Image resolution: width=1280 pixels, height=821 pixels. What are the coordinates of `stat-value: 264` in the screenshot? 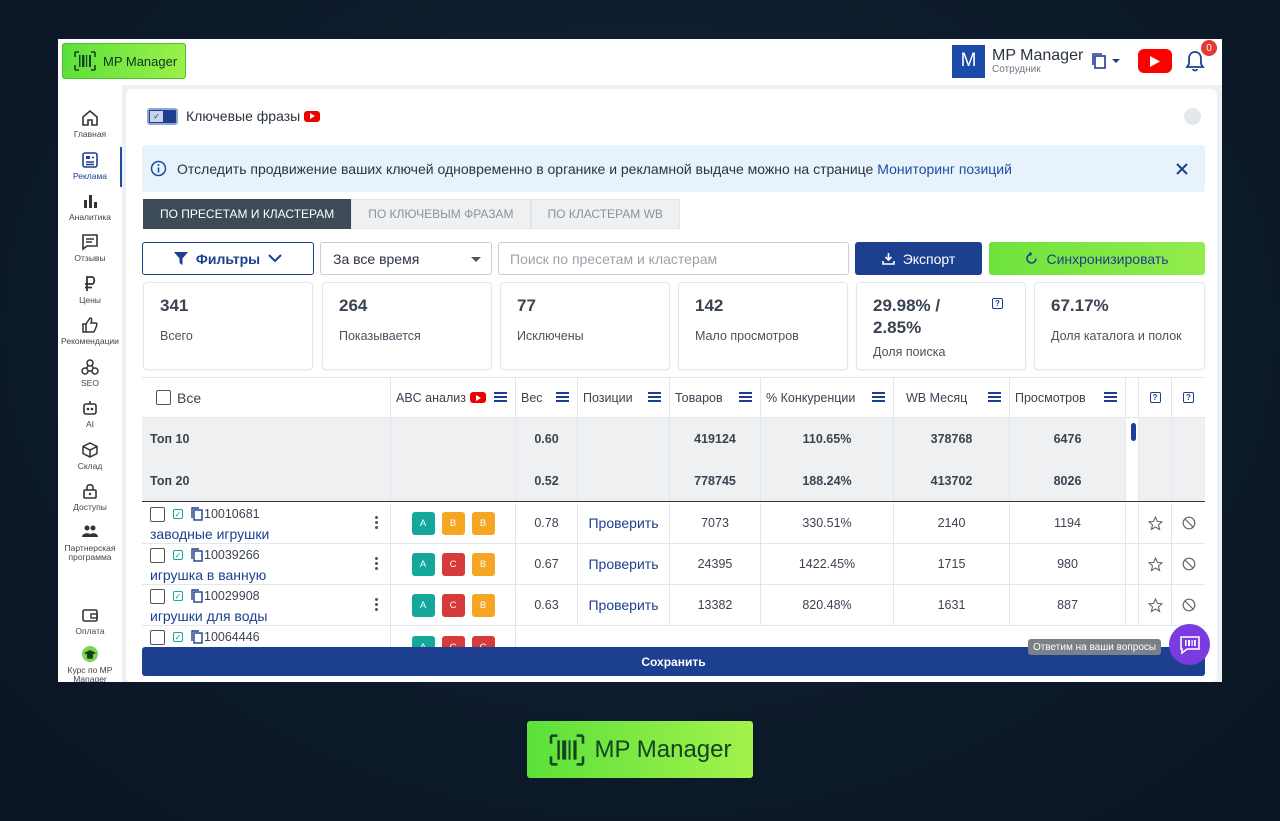 It's located at (353, 305).